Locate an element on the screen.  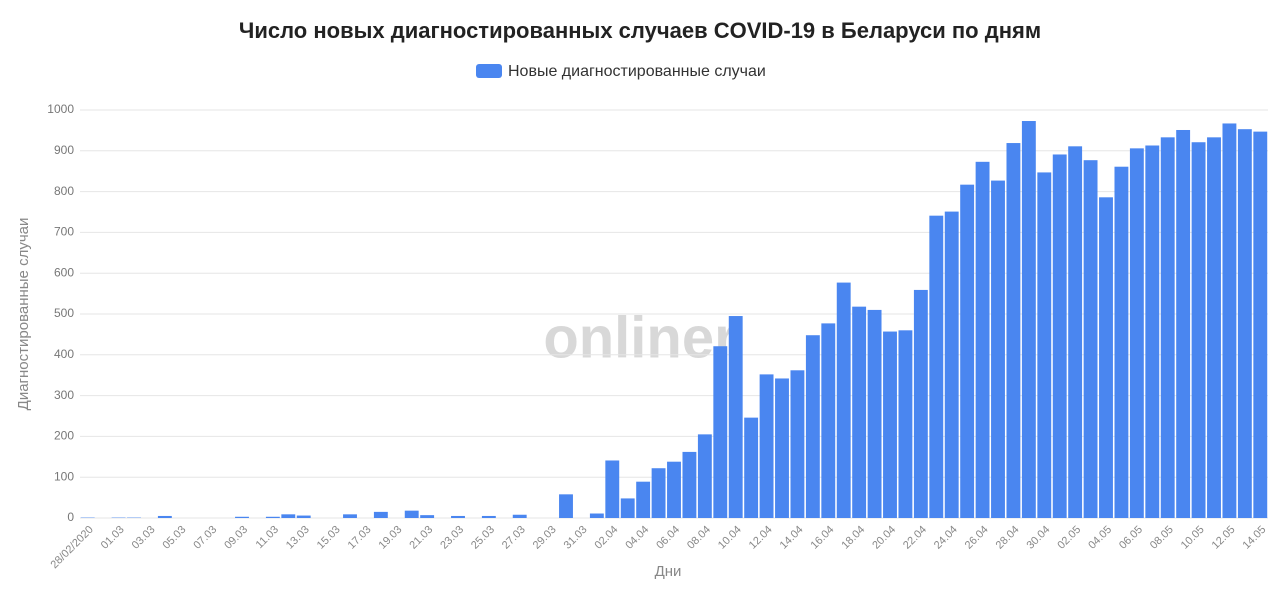
x-tick-label: 02.04 is located at coordinates (607, 538).